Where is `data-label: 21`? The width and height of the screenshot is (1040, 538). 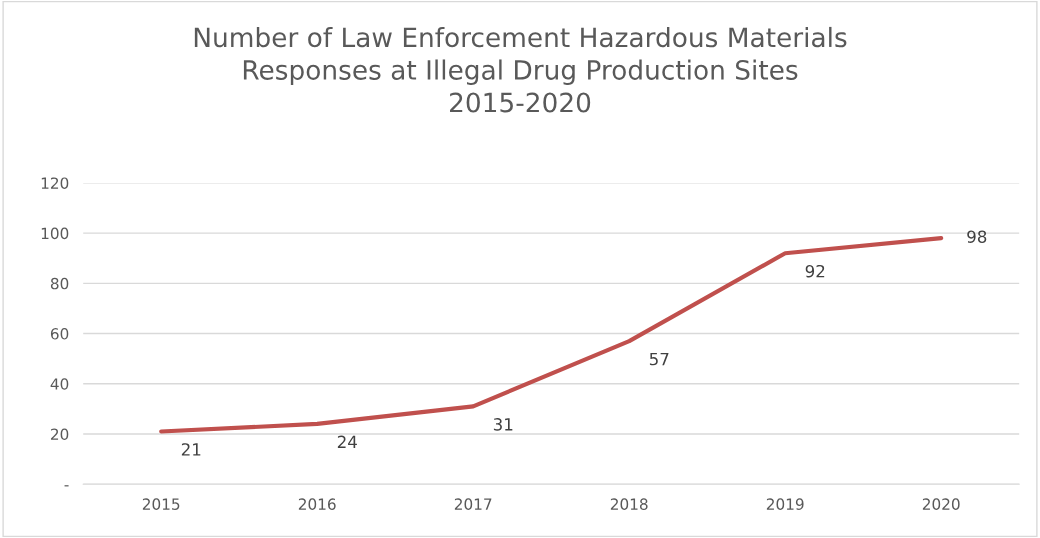
data-label: 21 is located at coordinates (191, 449).